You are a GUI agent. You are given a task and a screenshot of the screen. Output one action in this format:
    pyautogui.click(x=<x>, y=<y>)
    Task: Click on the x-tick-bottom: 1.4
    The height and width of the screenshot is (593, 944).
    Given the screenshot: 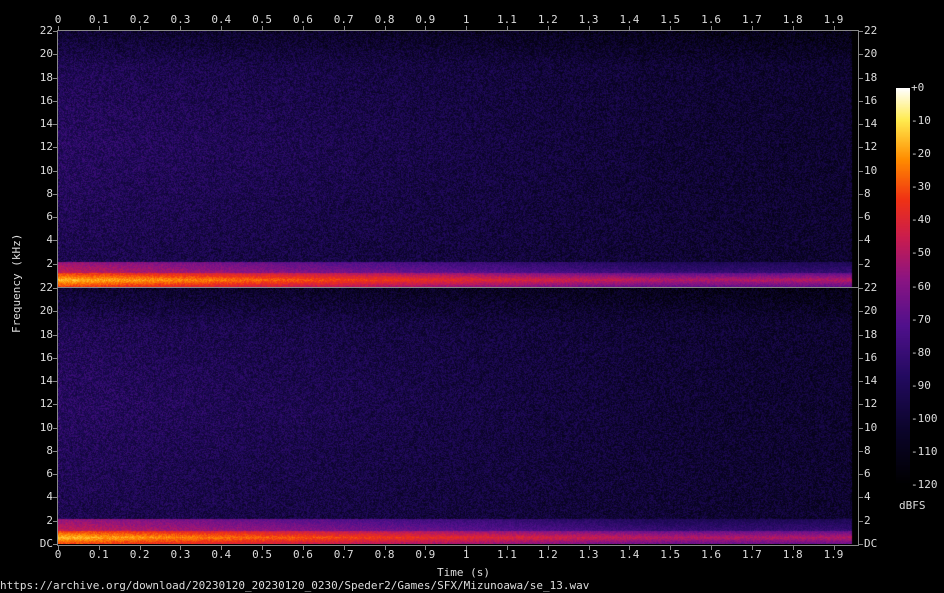 What is the action you would take?
    pyautogui.click(x=629, y=554)
    